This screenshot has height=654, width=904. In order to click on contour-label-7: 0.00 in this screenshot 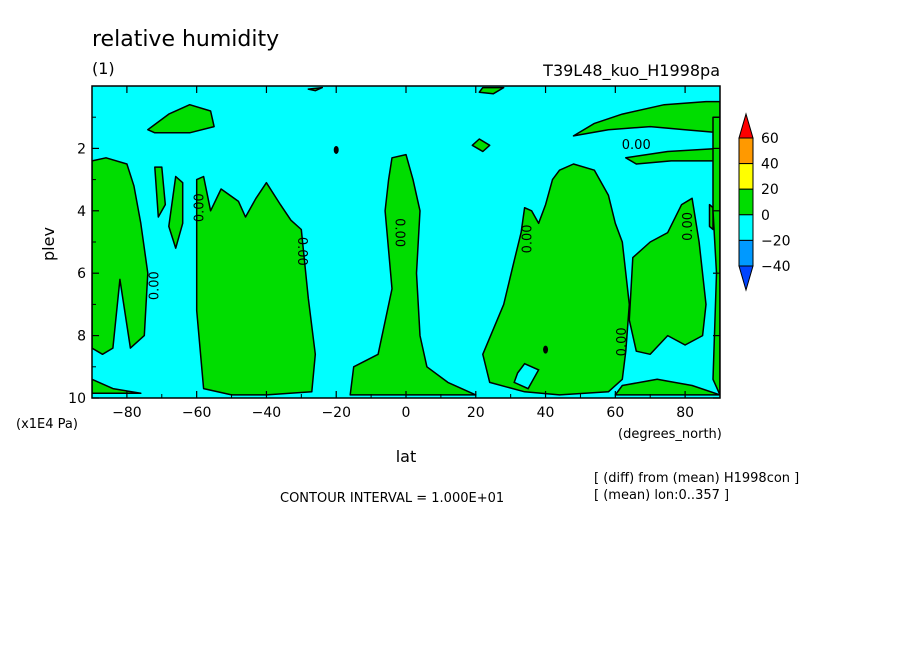, I will do `click(636, 145)`.